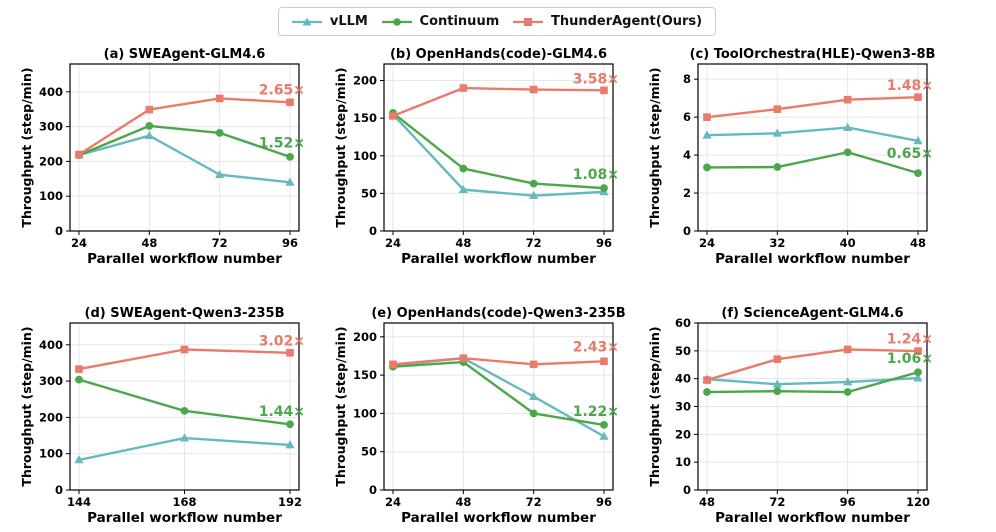  Describe the element at coordinates (79, 369) in the screenshot. I see `data-point-thunder: ThunderAgent(Ours): 144 → 333` at that location.